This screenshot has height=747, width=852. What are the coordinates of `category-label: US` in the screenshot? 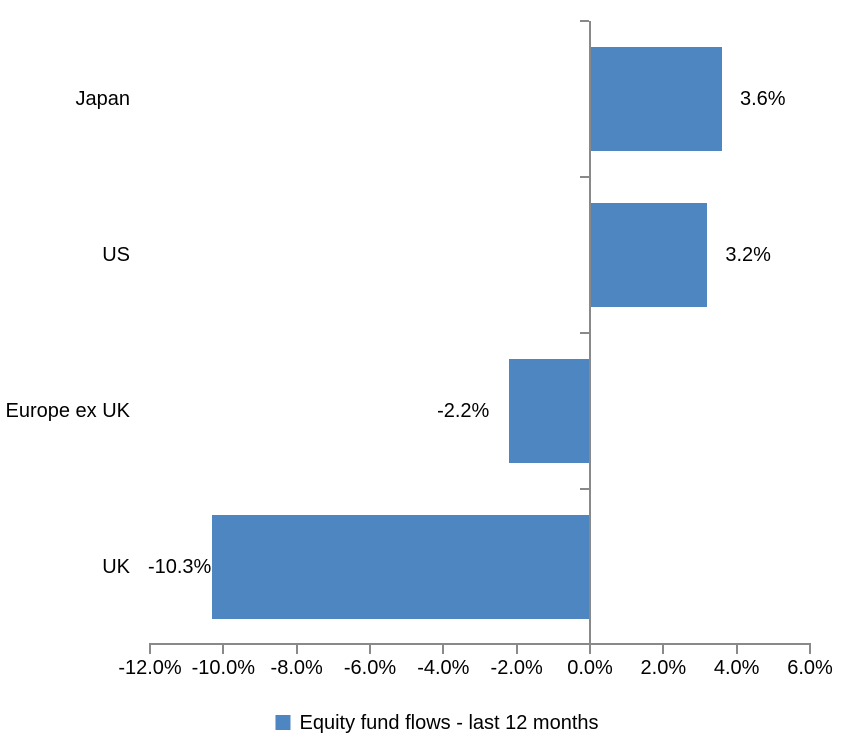 It's located at (116, 255).